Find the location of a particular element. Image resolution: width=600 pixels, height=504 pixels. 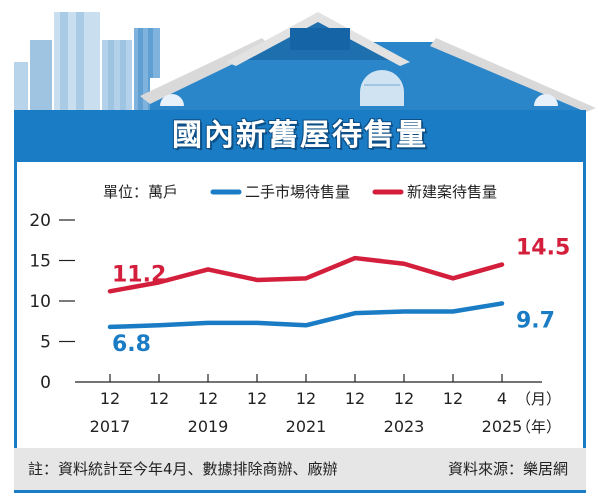

y-tick-label: 0 is located at coordinates (45, 383).